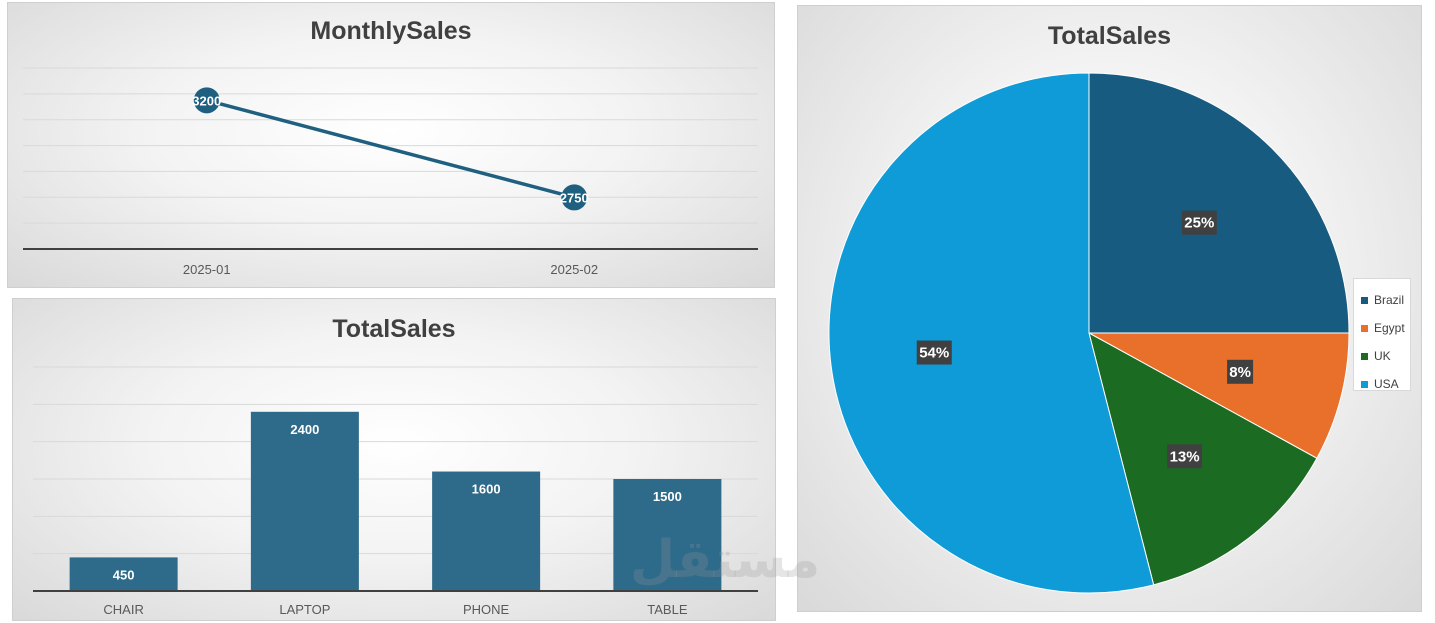 The height and width of the screenshot is (623, 1435). I want to click on legend: Brazil Egypt UK USA, so click(1382, 334).